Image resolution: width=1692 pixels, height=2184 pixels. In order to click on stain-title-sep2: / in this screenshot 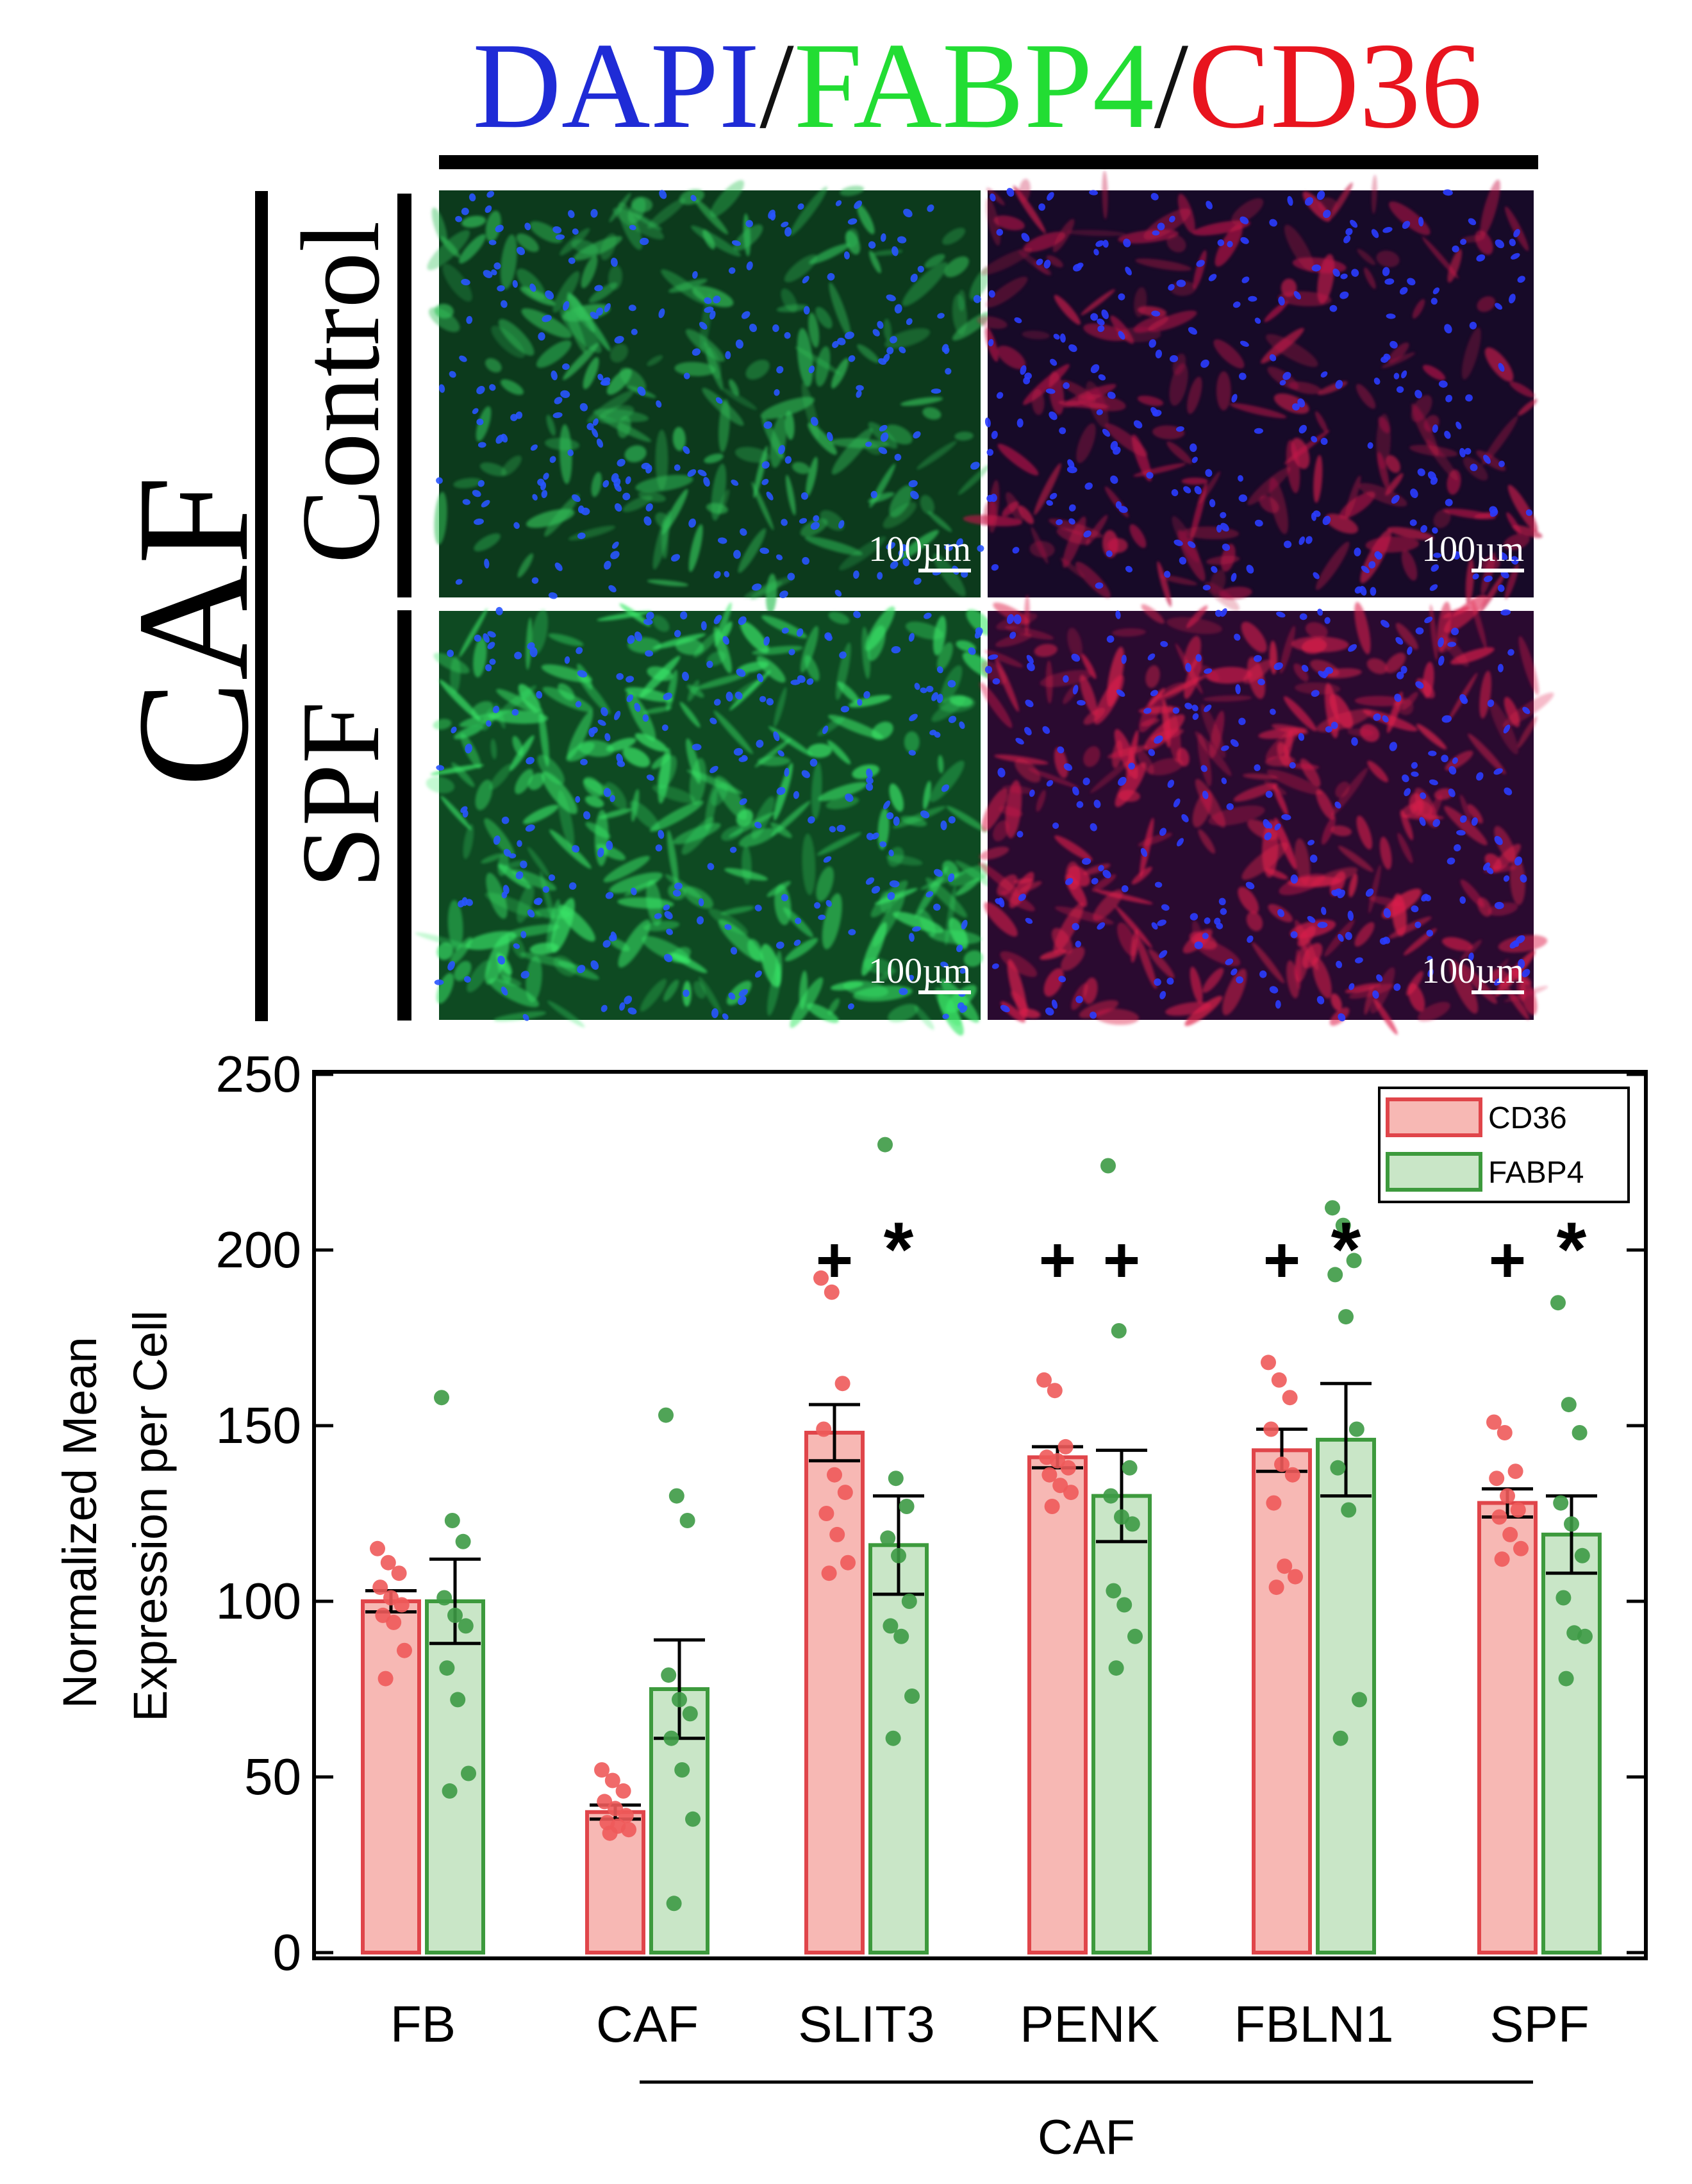, I will do `click(1171, 86)`.